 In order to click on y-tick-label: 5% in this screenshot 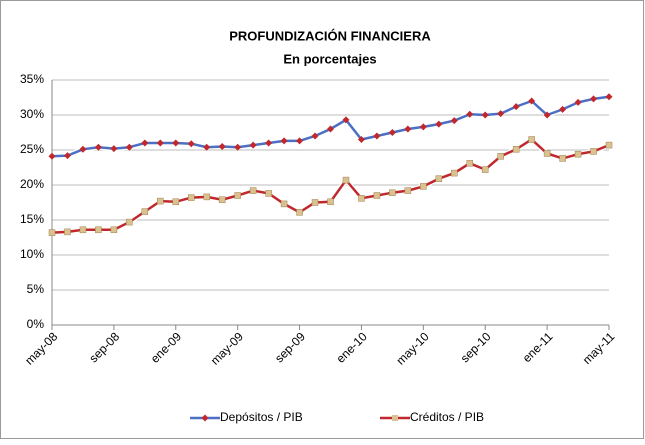, I will do `click(36, 289)`.